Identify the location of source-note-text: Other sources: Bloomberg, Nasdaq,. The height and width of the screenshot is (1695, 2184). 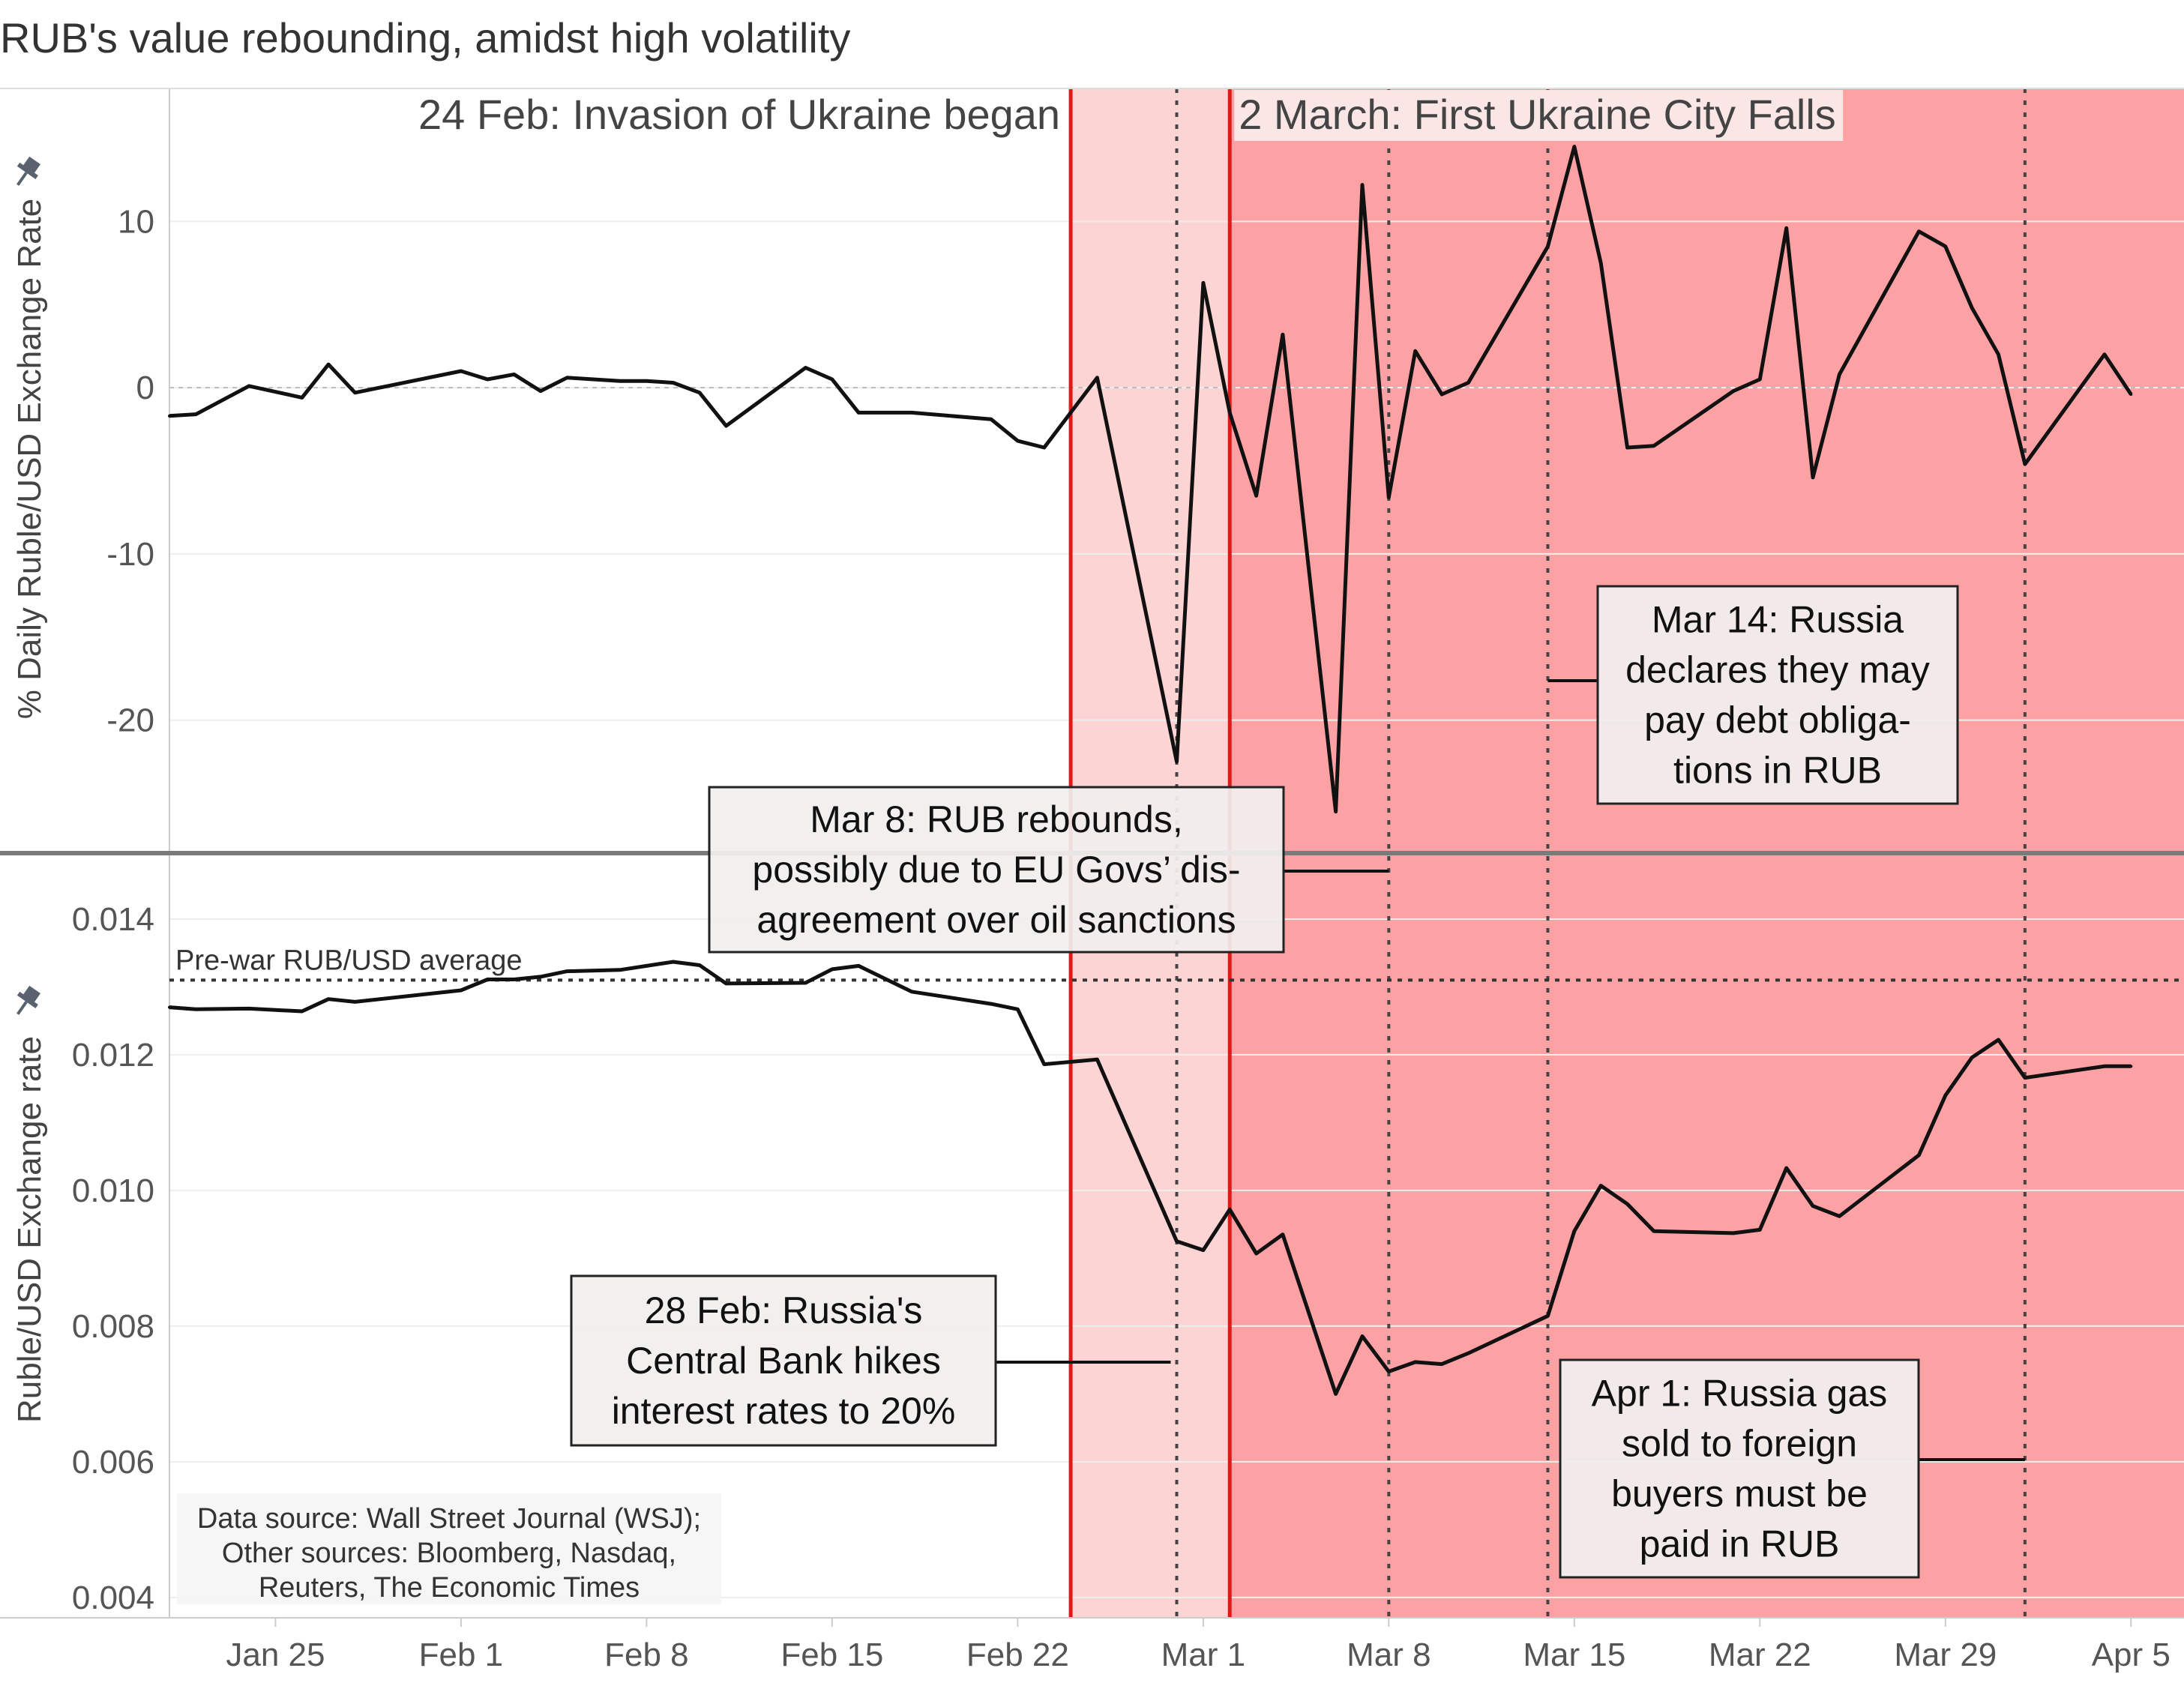
(449, 1553).